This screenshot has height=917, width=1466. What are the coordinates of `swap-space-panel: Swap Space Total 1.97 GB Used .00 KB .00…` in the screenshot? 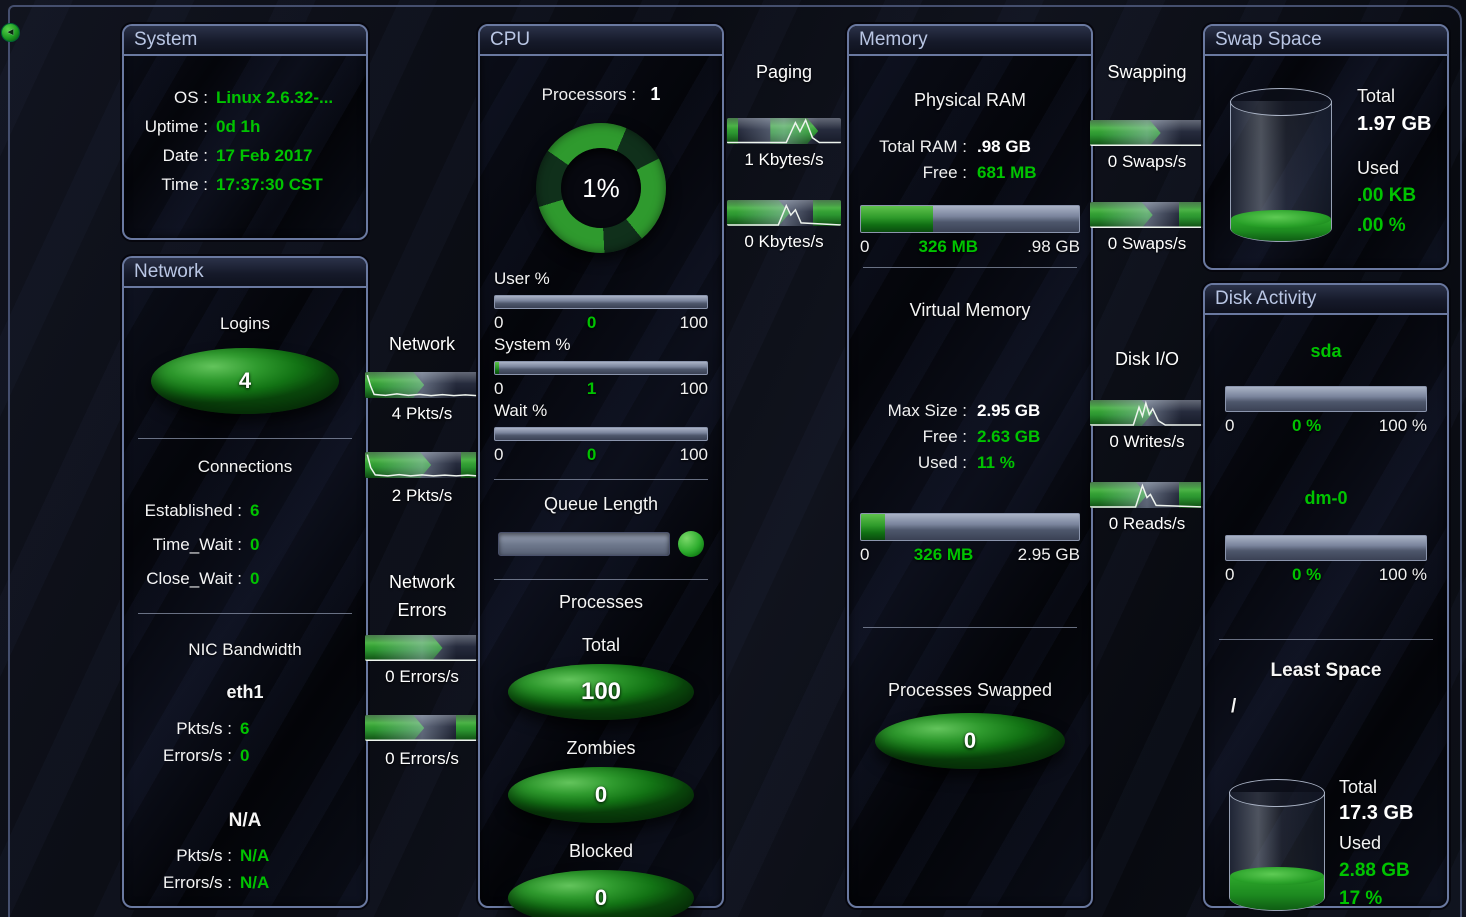 It's located at (1326, 147).